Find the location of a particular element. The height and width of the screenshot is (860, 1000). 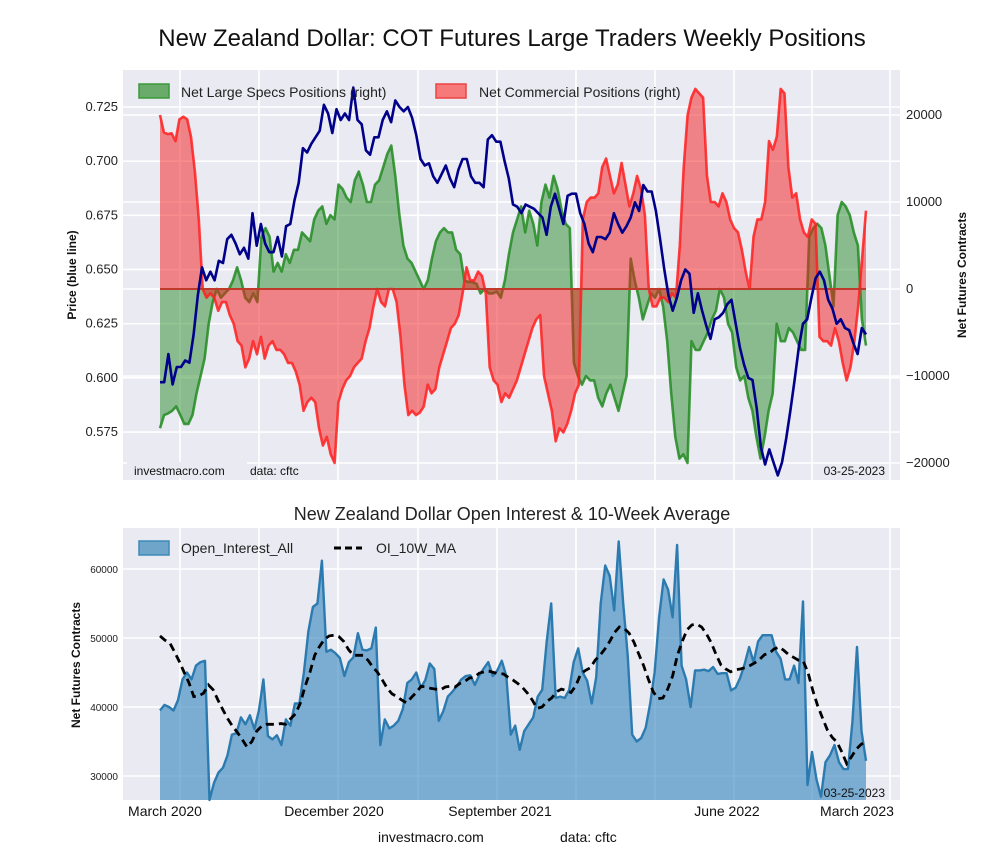

left-tick-label: 0.725 is located at coordinates (101, 106).